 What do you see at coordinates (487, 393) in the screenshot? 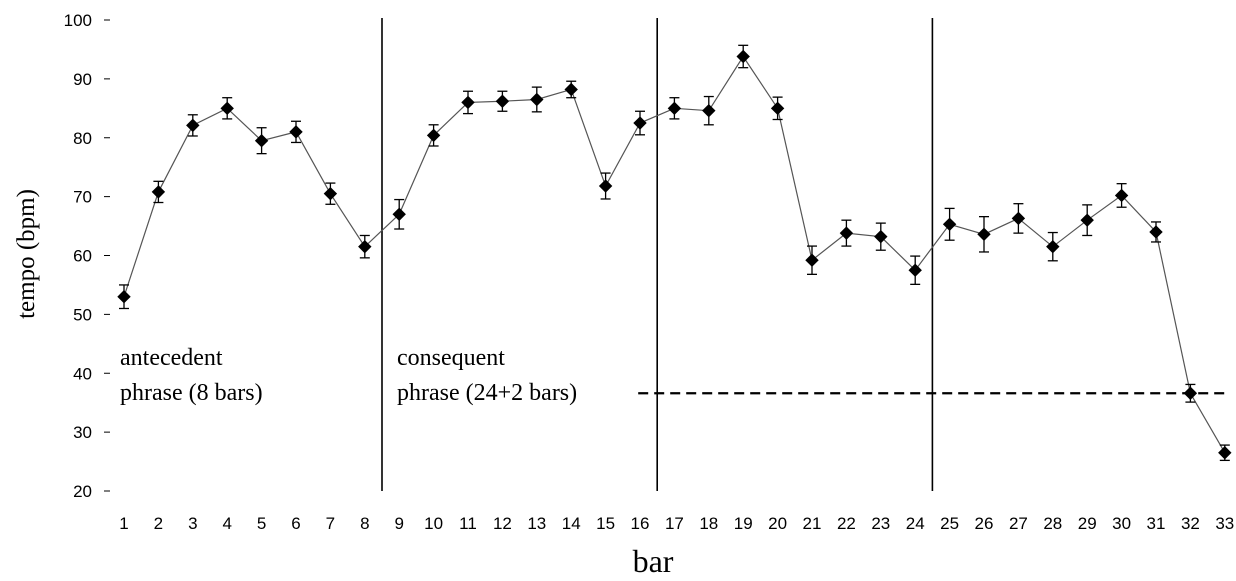
I see `consequent-label-line-2: phrase (24+2 bars)` at bounding box center [487, 393].